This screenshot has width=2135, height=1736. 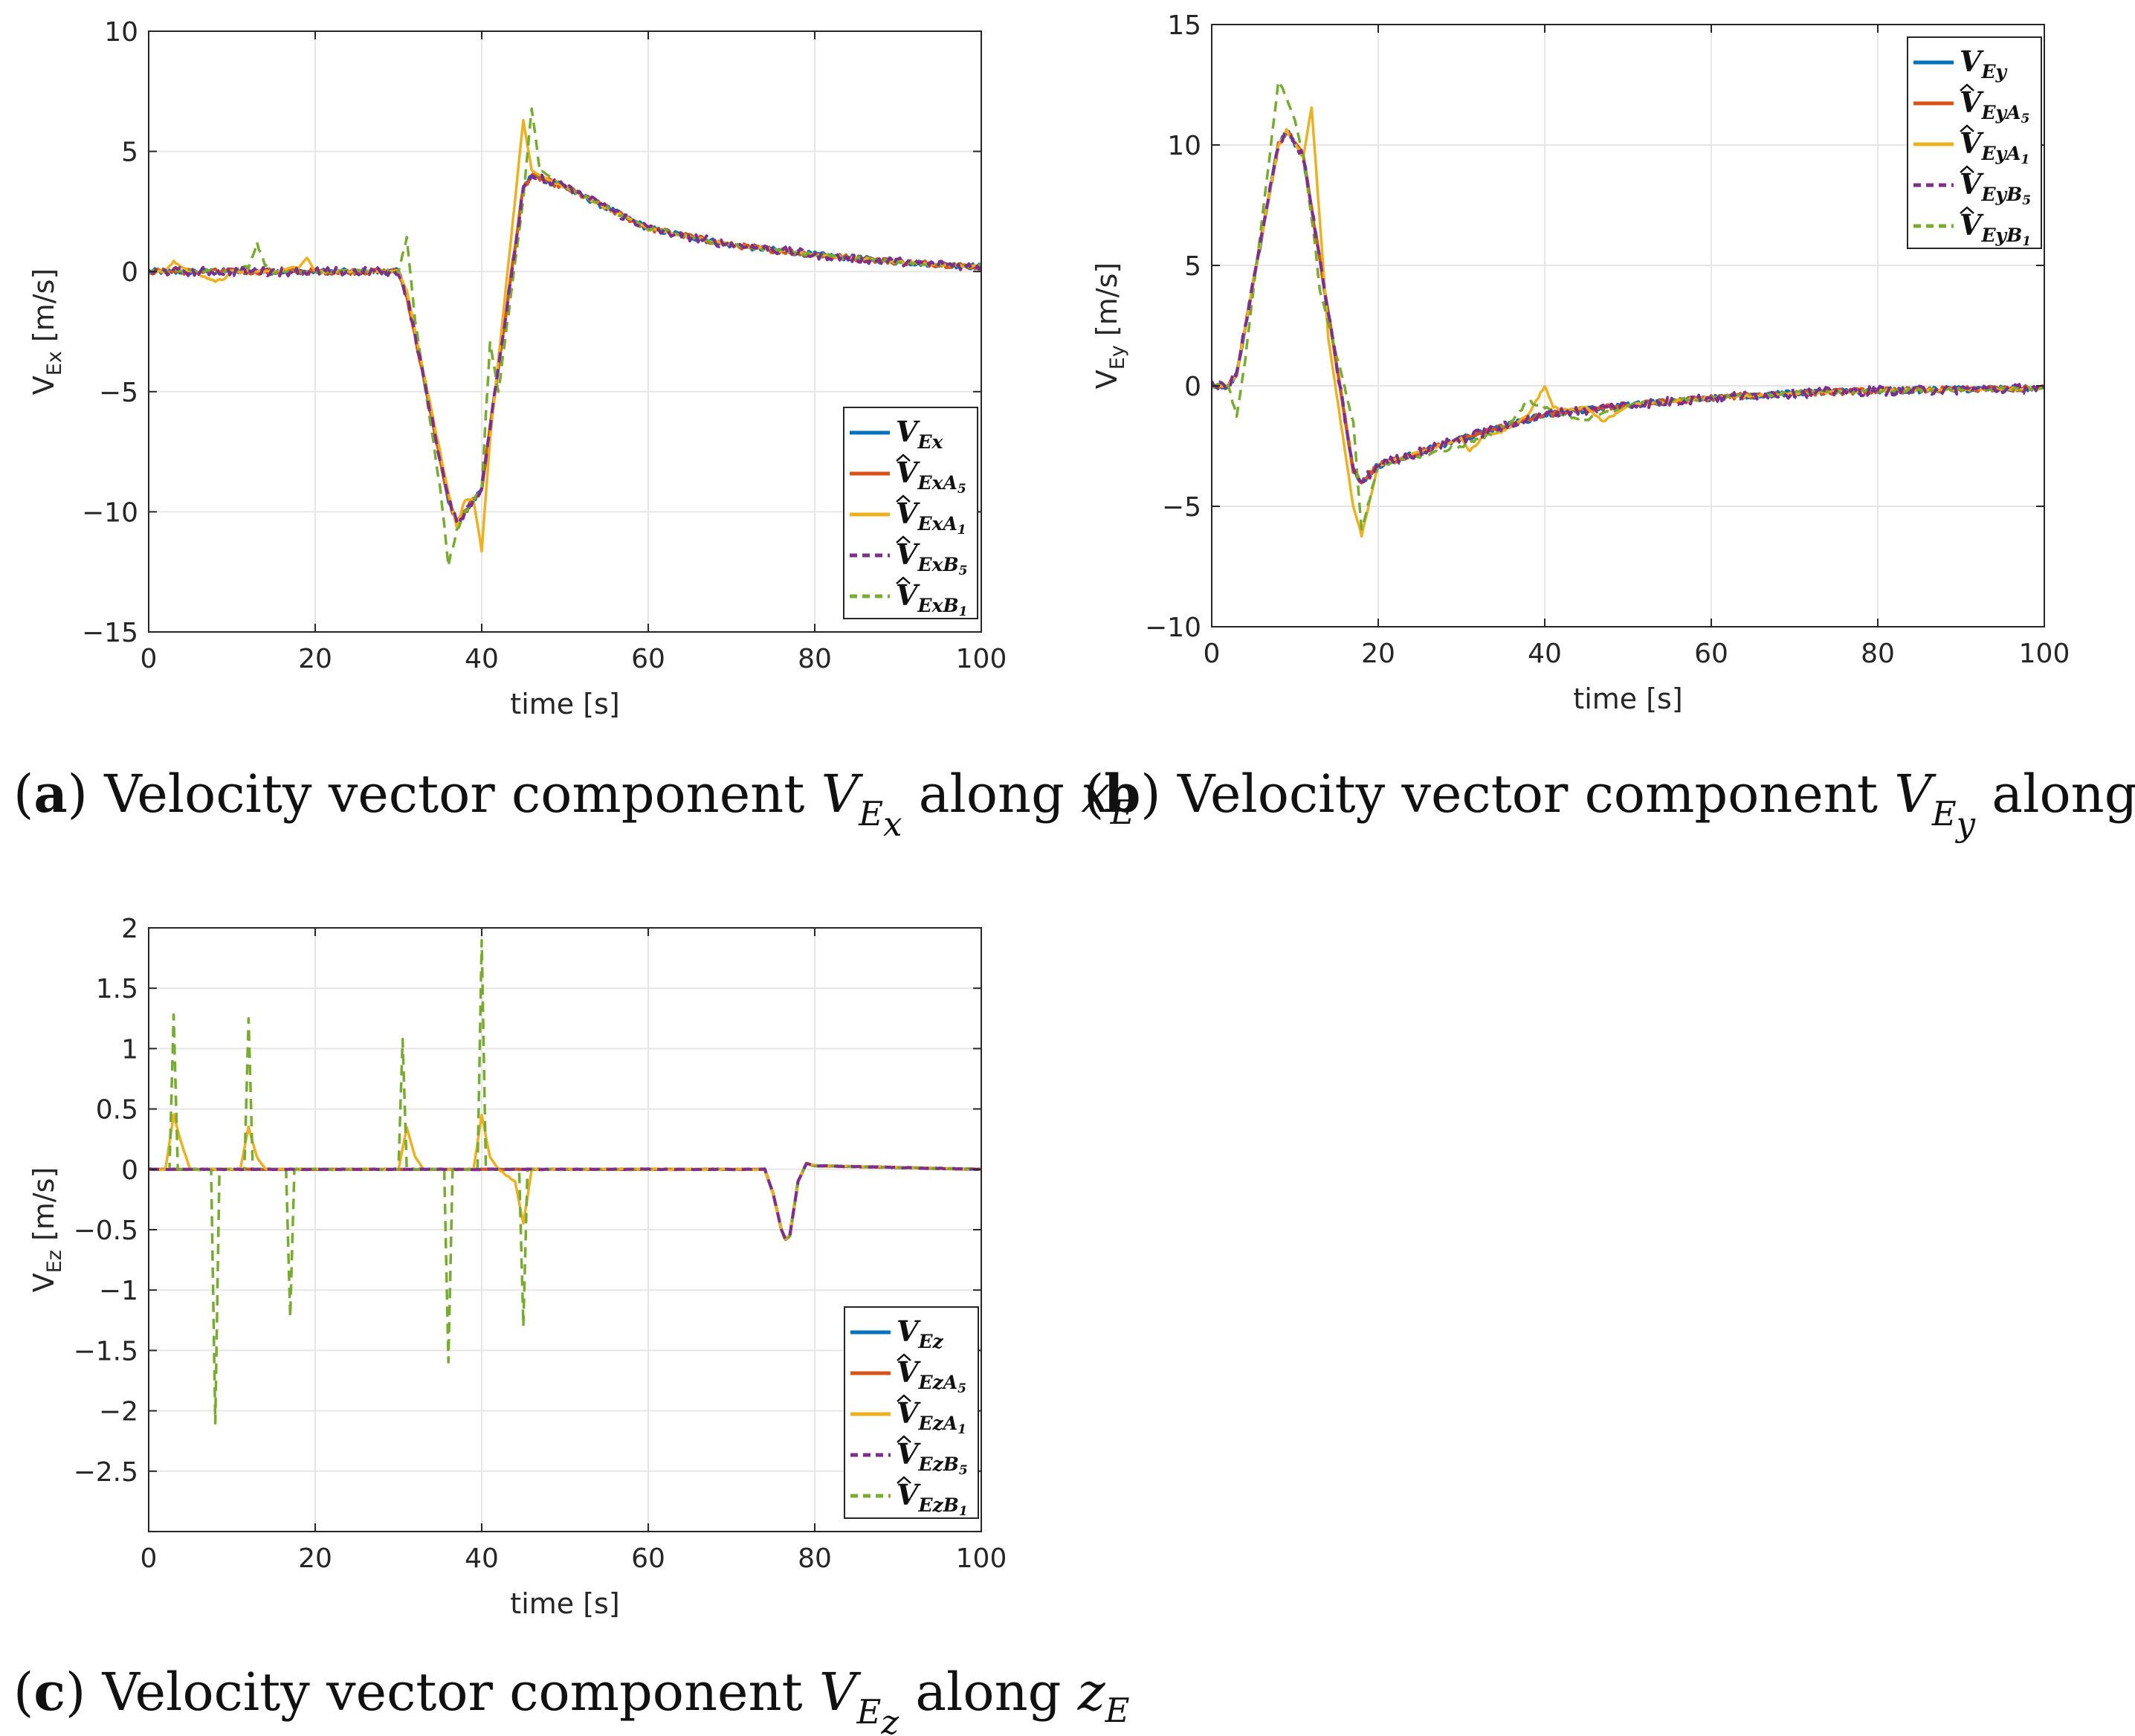 I want to click on legend-label-A1: VExA1, so click(x=931, y=517).